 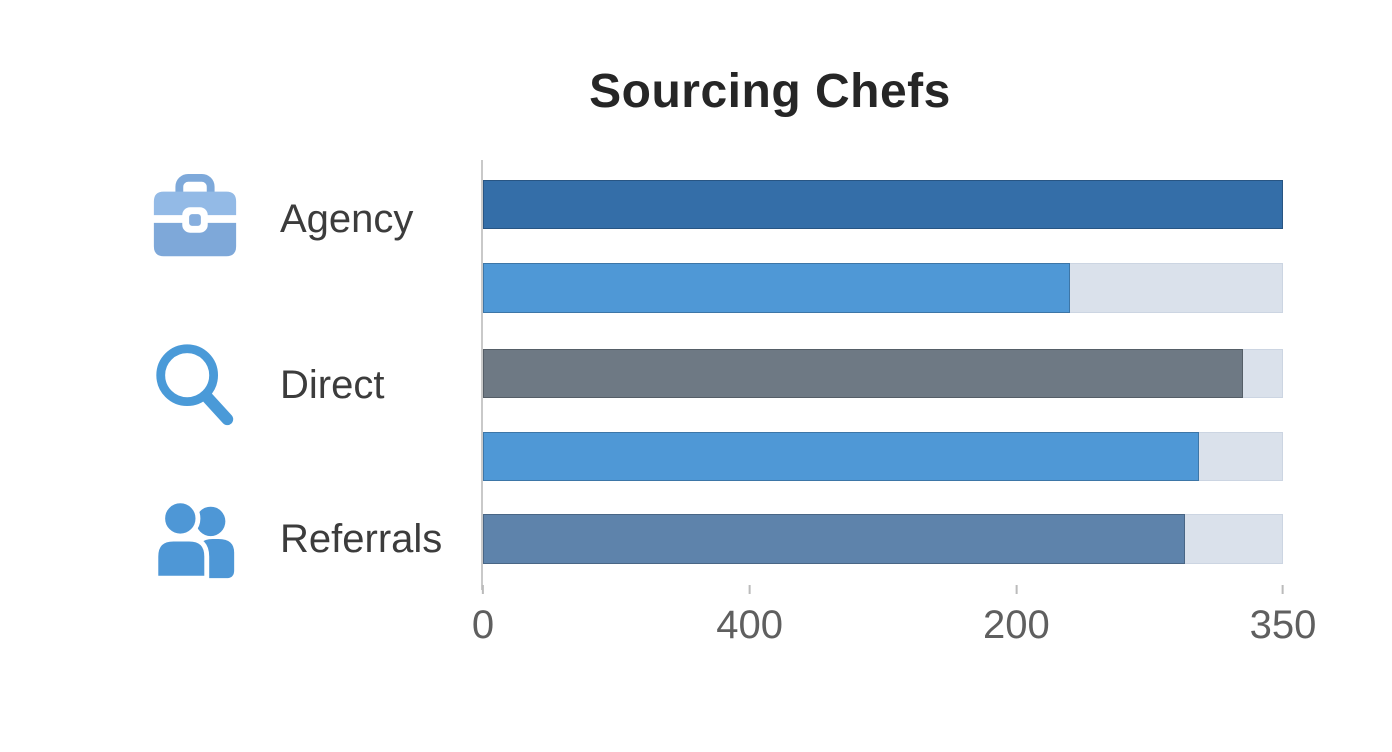 What do you see at coordinates (347, 218) in the screenshot?
I see `category-label: Agency` at bounding box center [347, 218].